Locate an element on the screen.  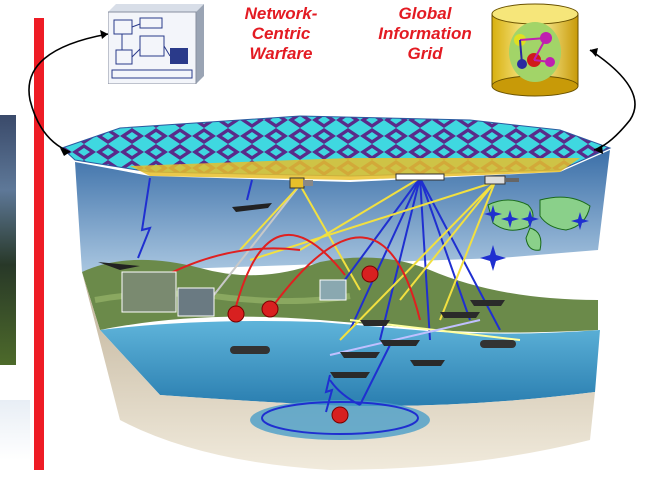
ship-icon is located at coordinates (417, 339).